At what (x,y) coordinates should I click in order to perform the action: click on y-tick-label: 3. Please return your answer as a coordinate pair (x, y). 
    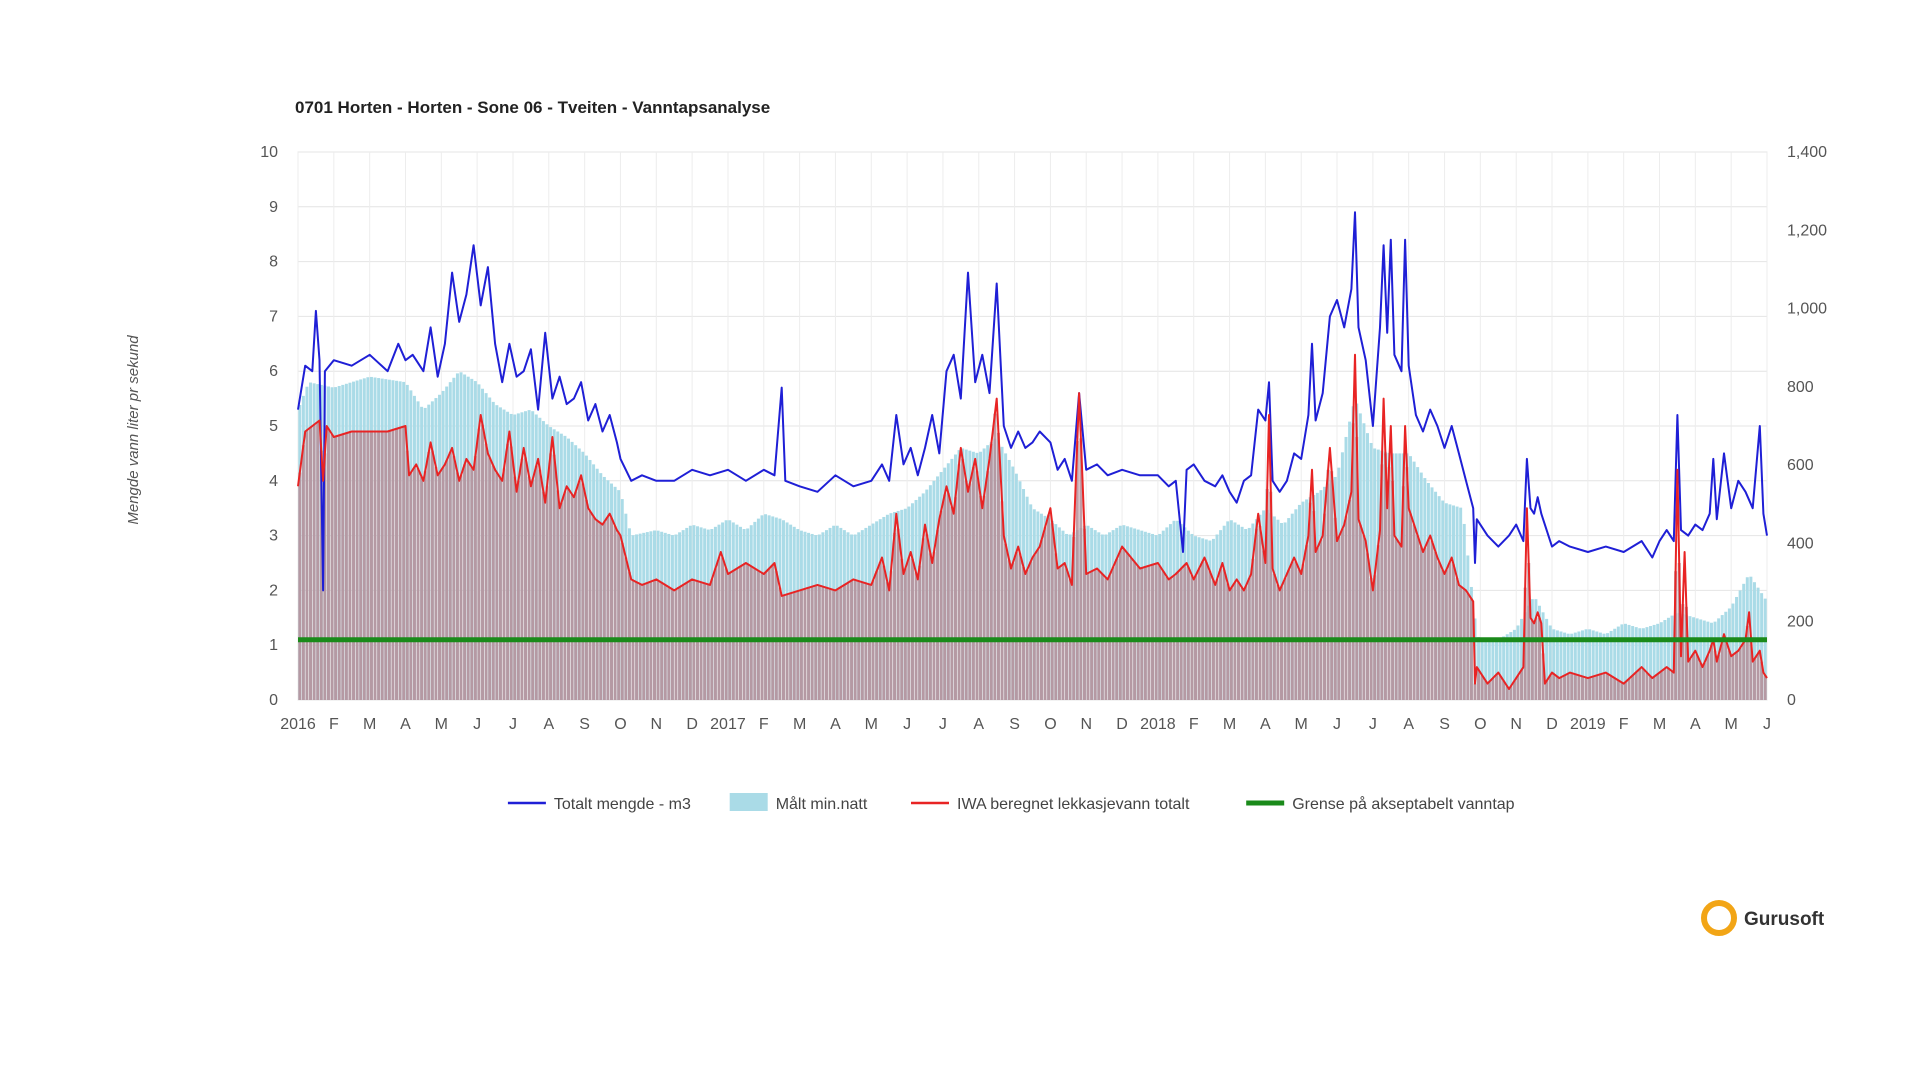
    Looking at the image, I should click on (273, 536).